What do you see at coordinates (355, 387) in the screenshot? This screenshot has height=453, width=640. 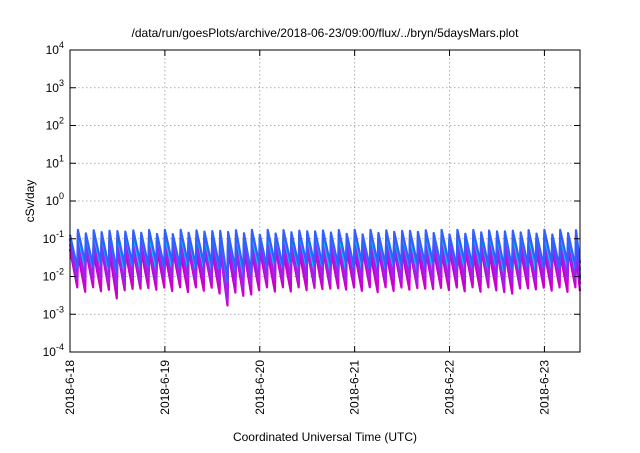 I see `x-tick-label: 2018-6-21` at bounding box center [355, 387].